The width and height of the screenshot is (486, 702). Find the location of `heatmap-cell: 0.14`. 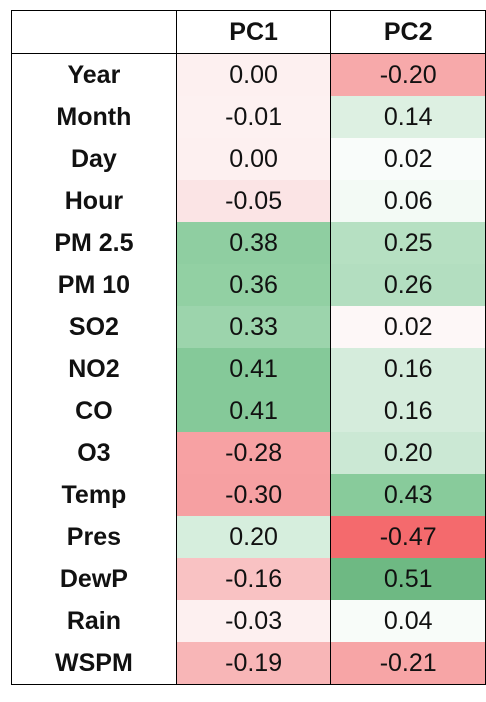

heatmap-cell: 0.14 is located at coordinates (408, 117).